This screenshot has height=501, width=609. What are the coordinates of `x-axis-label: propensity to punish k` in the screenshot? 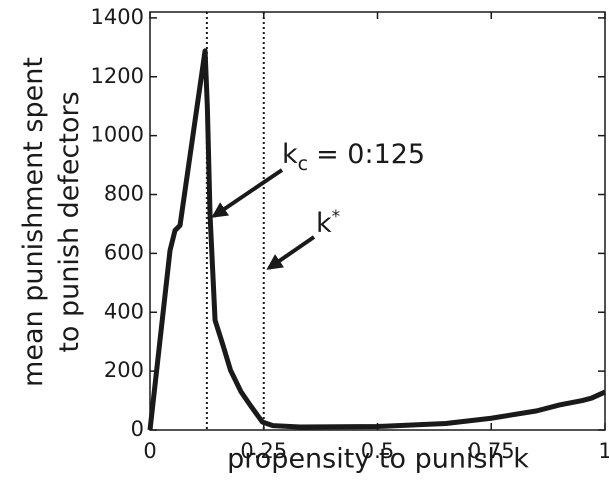 It's located at (378, 459).